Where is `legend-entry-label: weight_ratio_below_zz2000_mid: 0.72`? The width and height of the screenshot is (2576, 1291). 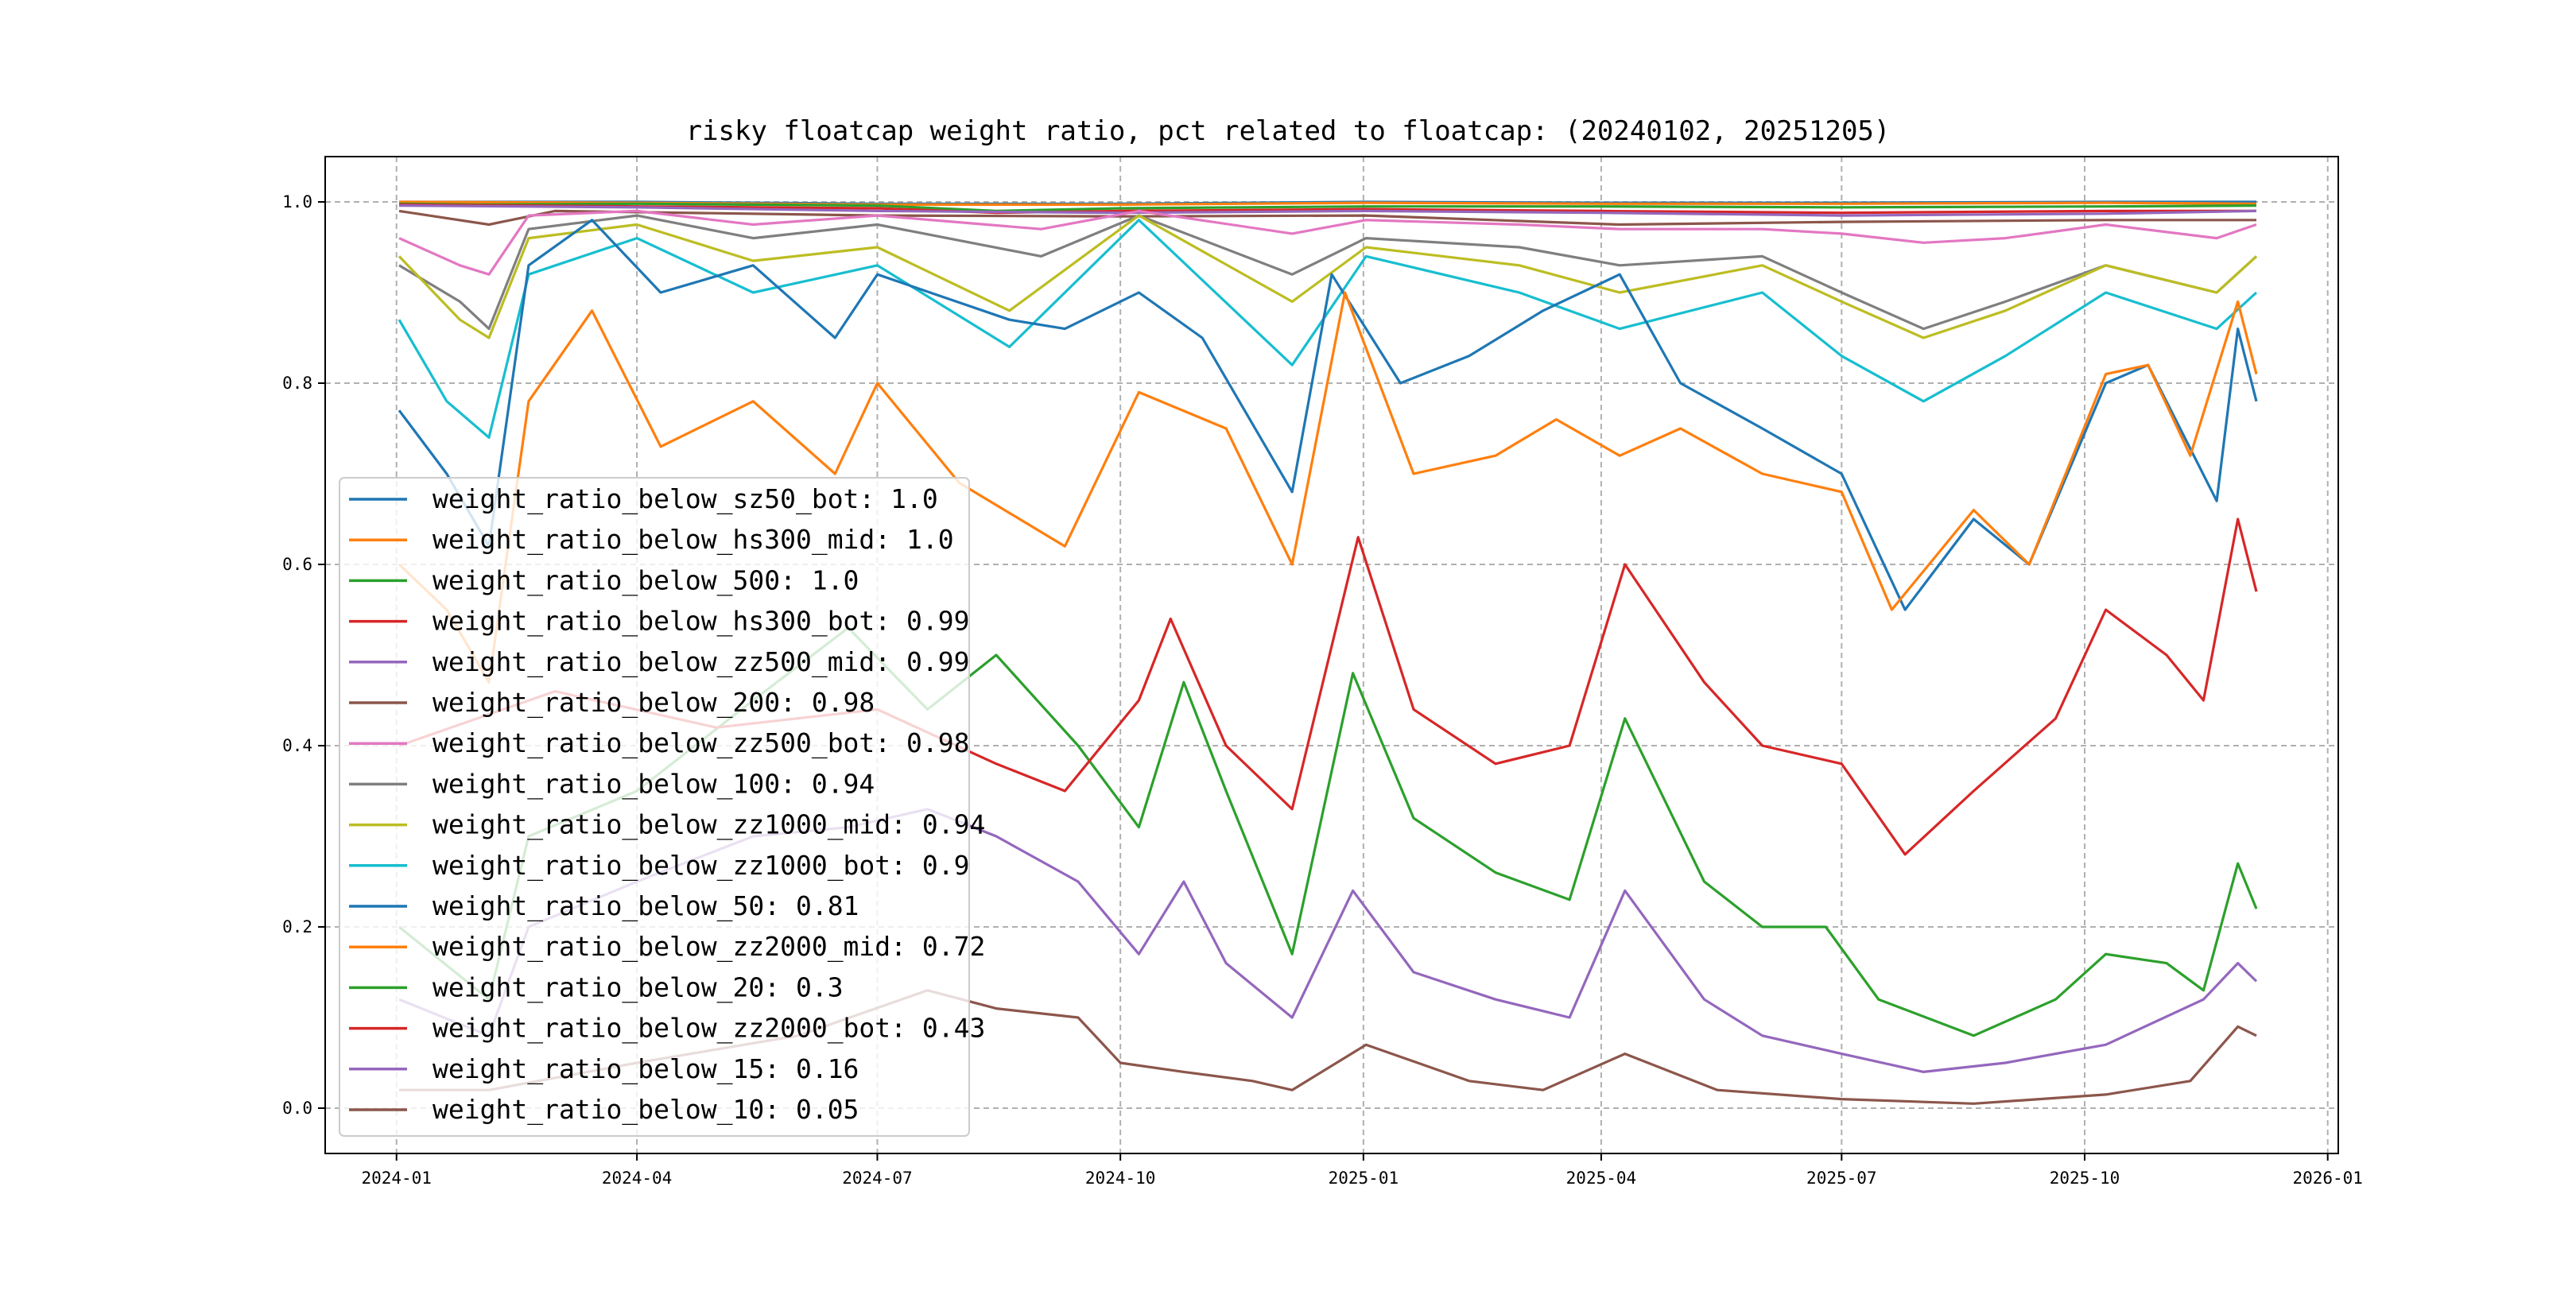 legend-entry-label: weight_ratio_below_zz2000_mid: 0.72 is located at coordinates (709, 947).